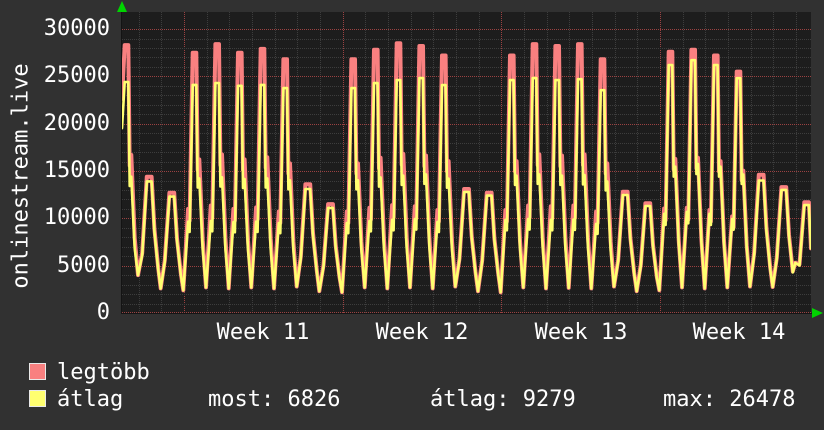  I want to click on stat-max: max: 26478, so click(729, 399).